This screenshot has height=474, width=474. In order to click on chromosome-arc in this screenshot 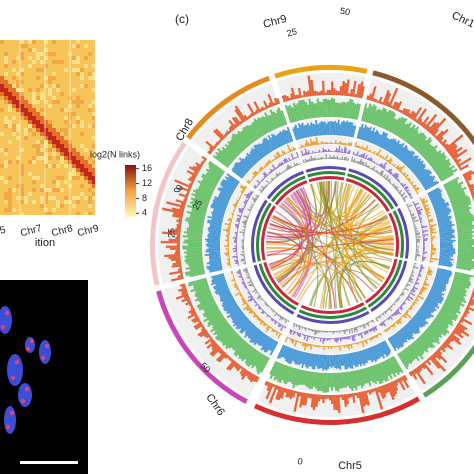, I will do `click(423, 108)`.